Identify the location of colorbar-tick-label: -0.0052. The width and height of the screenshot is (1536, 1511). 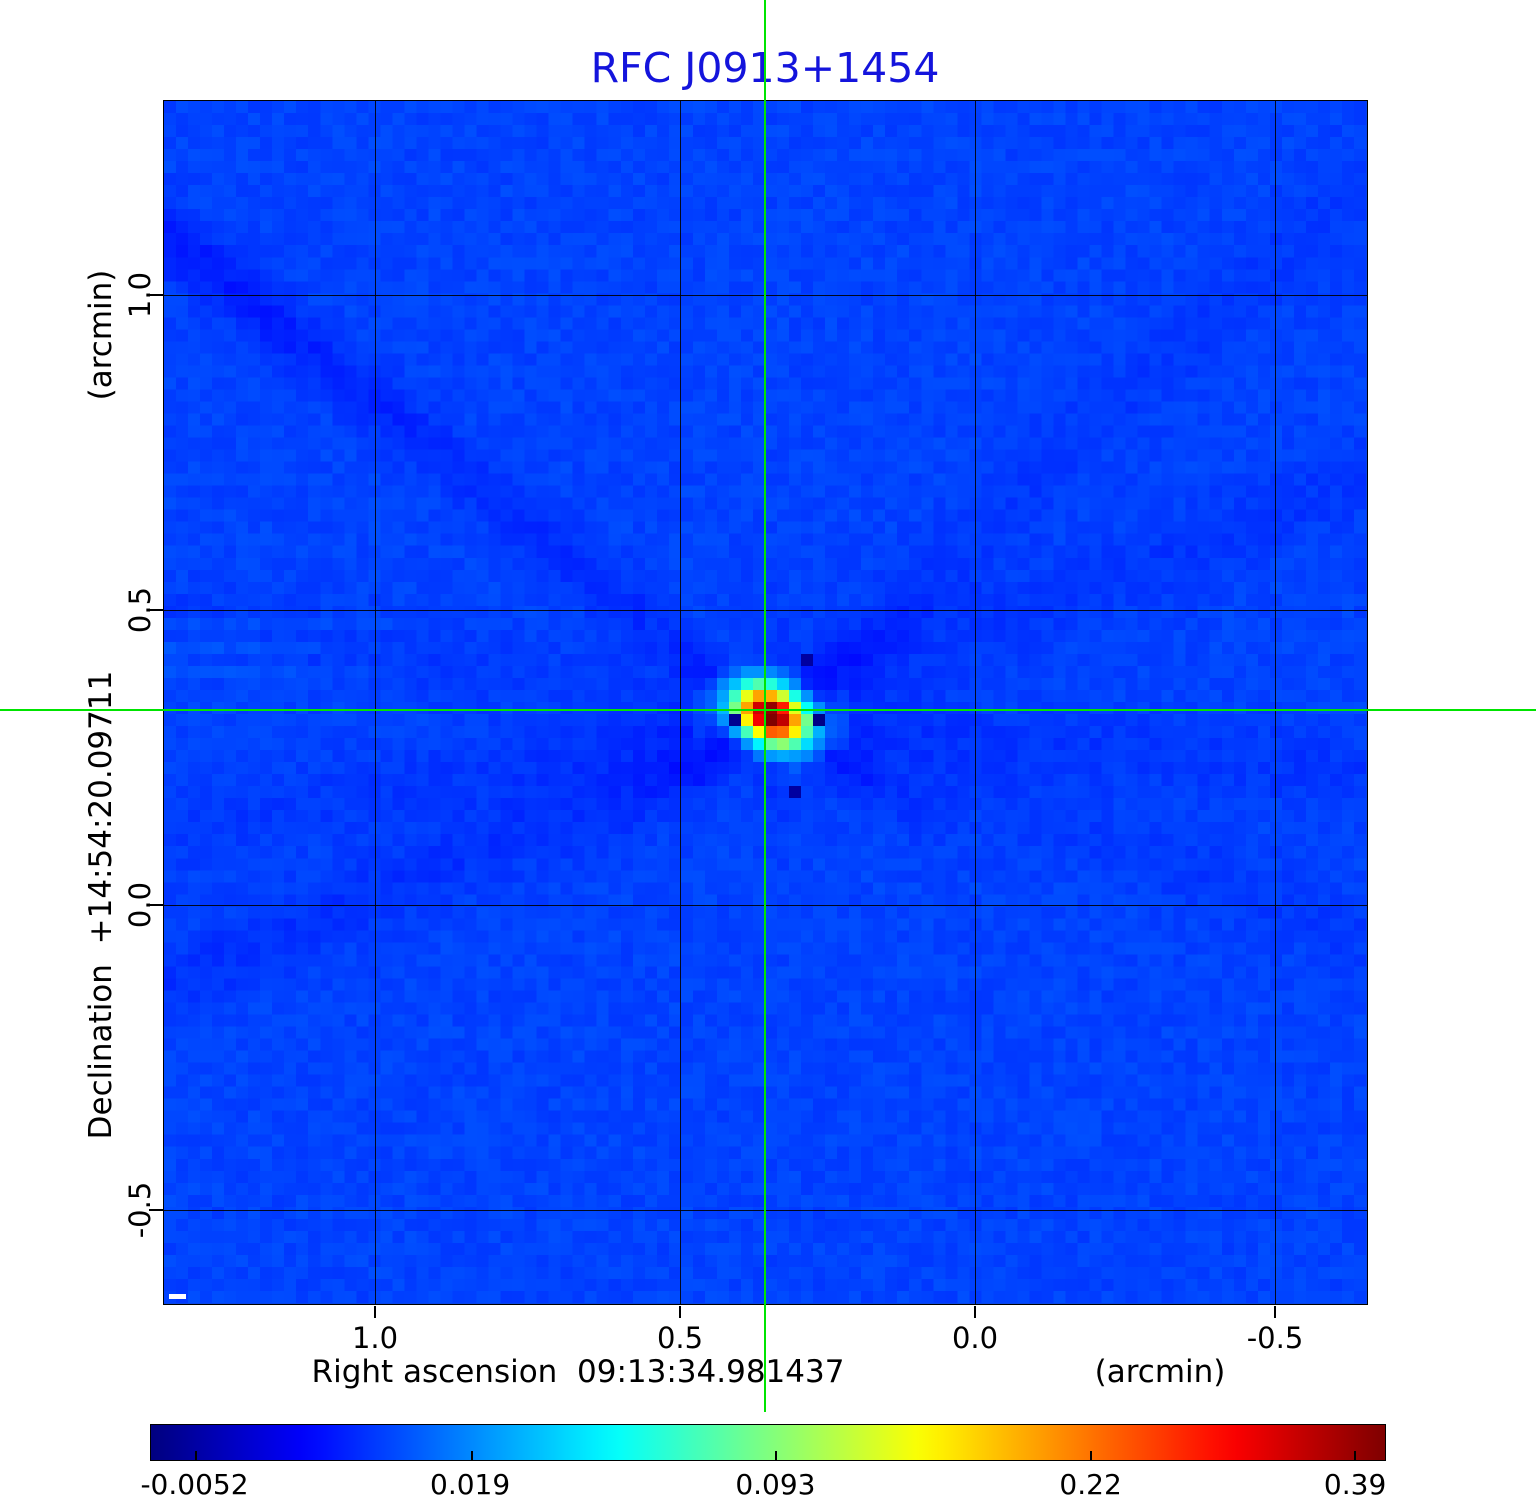
(194, 1484).